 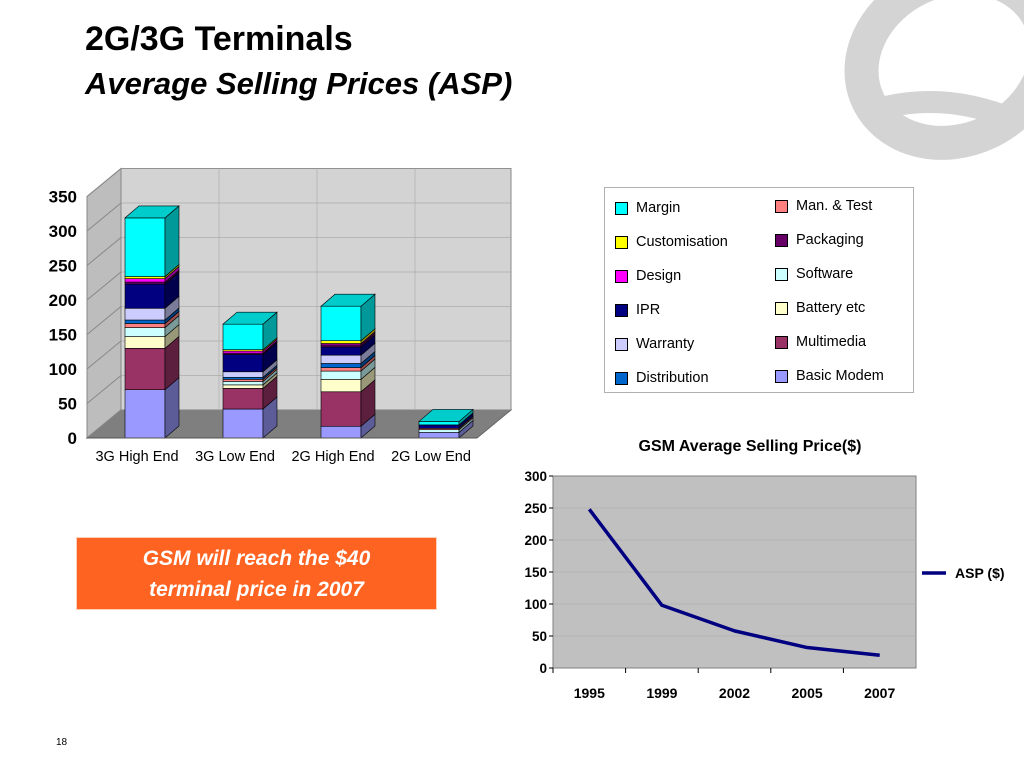 I want to click on legend-label: Design, so click(x=659, y=276).